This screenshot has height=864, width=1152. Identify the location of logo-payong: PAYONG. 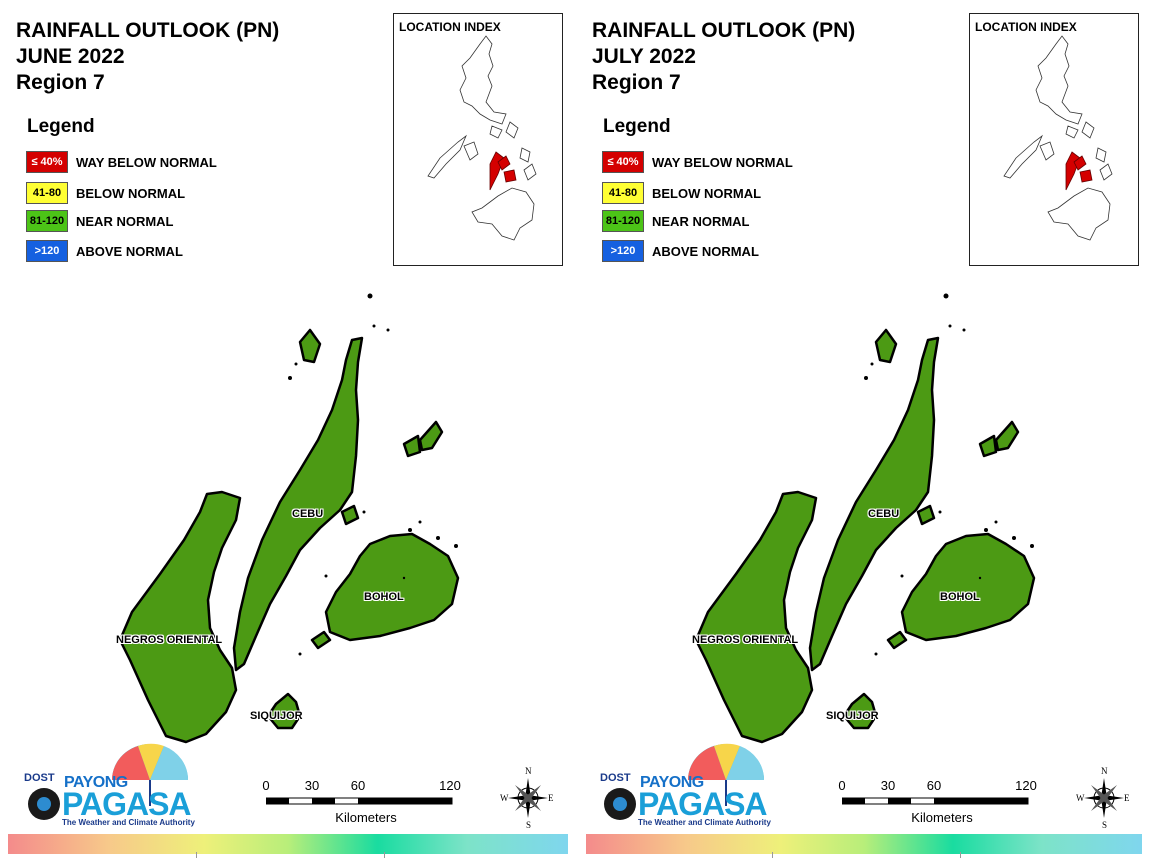
(672, 782).